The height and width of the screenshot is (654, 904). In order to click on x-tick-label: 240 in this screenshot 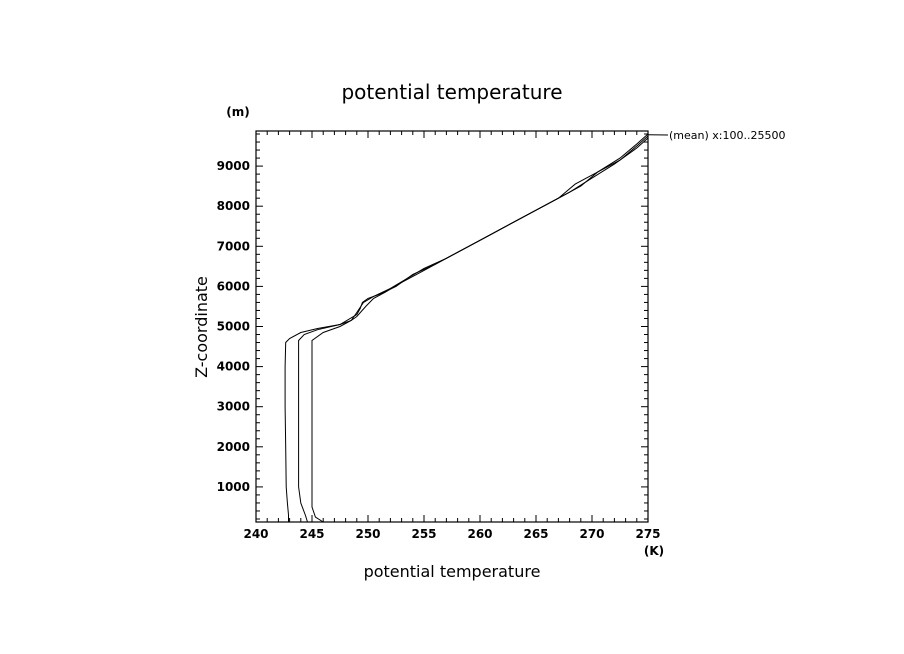, I will do `click(255, 534)`.